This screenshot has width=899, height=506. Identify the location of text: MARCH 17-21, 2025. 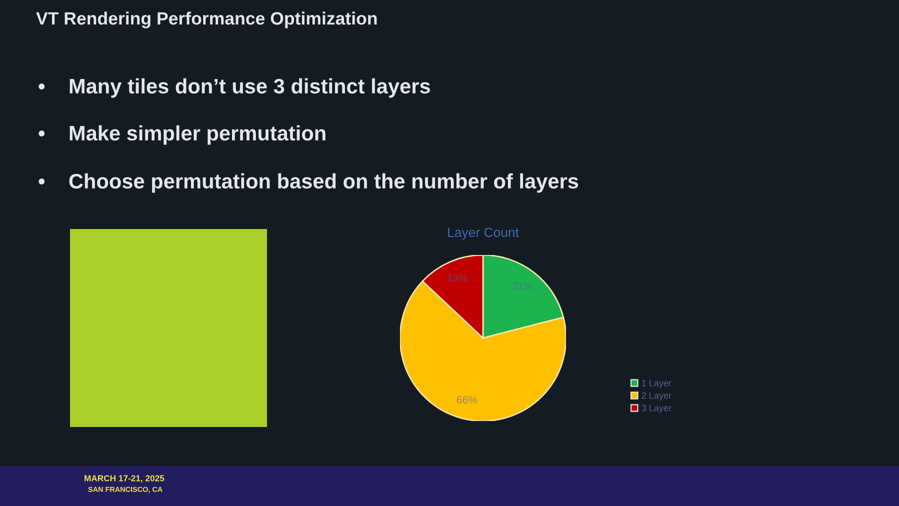
(124, 479).